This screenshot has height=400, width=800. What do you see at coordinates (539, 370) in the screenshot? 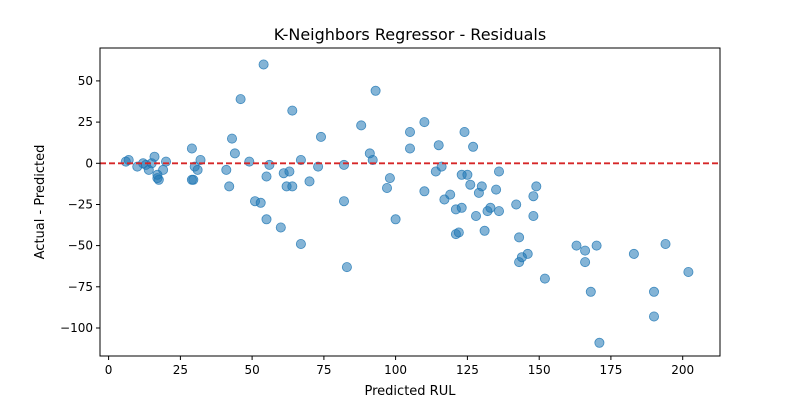
I see `x-tick-label: 150` at bounding box center [539, 370].